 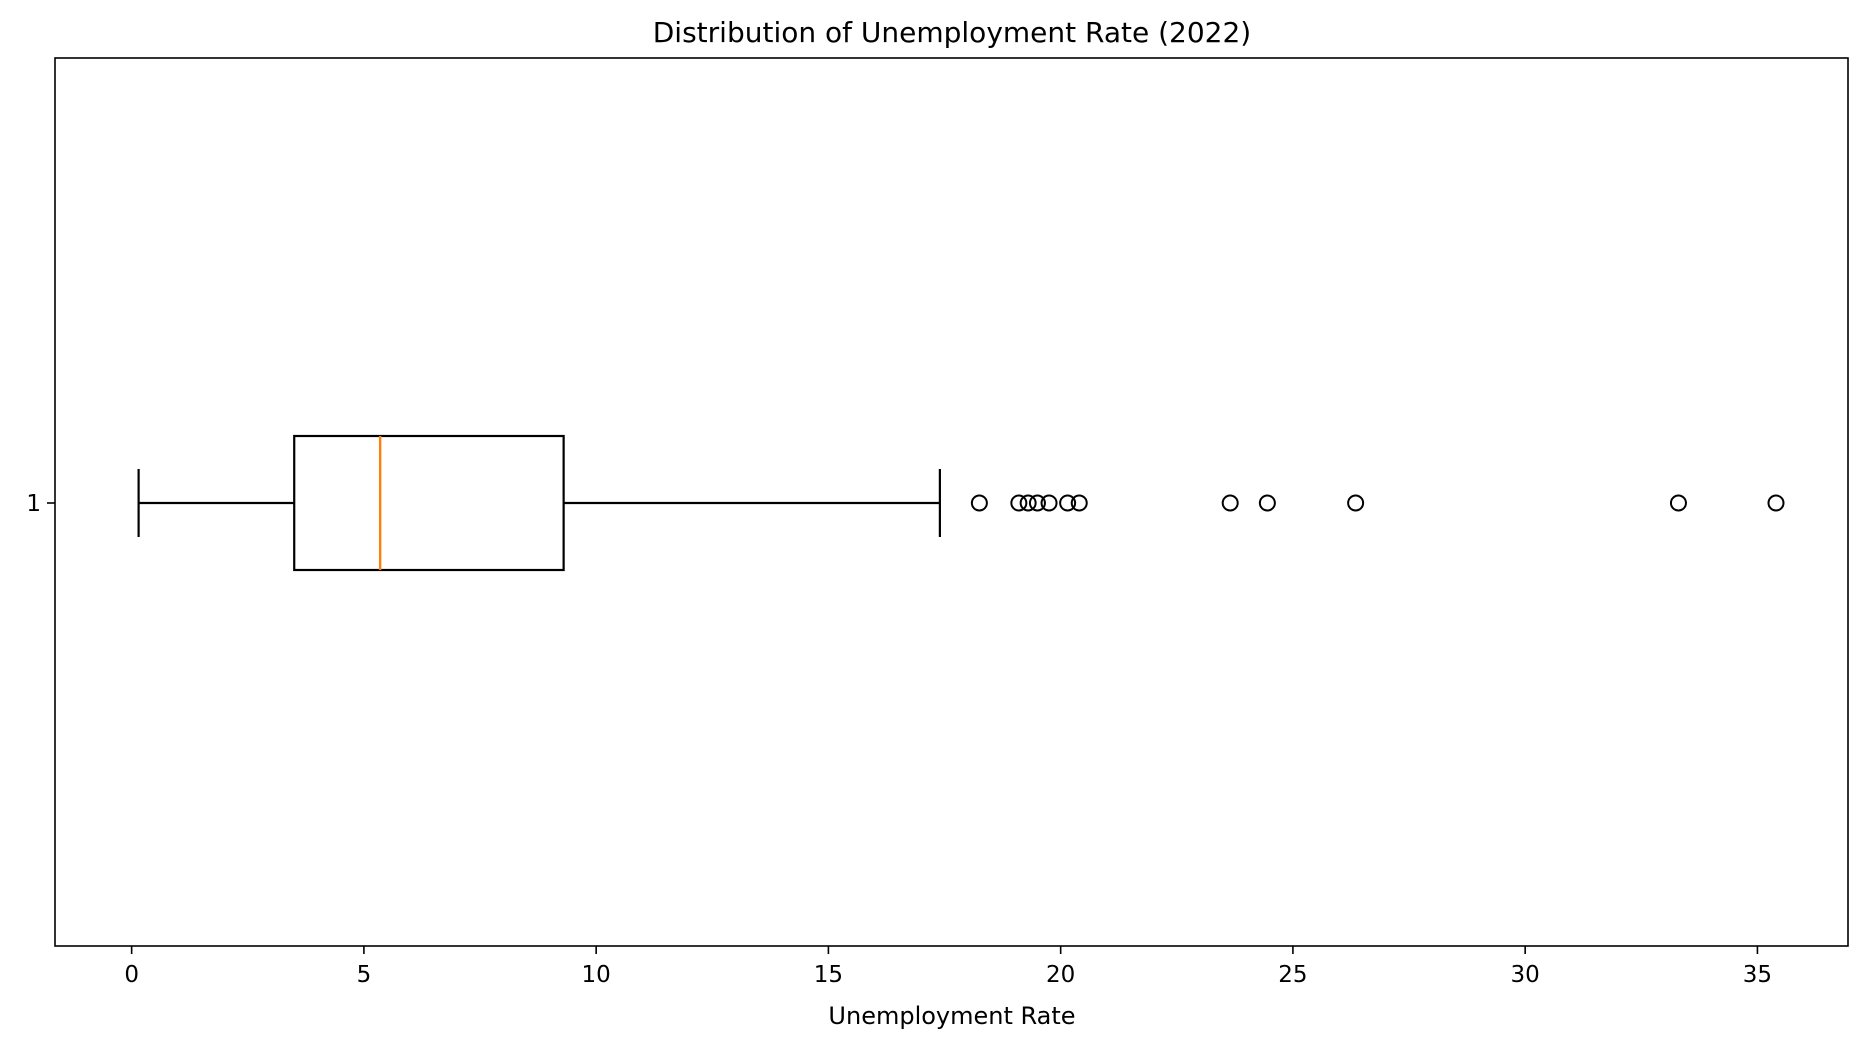 I want to click on x-tick-label: 35, so click(x=1757, y=975).